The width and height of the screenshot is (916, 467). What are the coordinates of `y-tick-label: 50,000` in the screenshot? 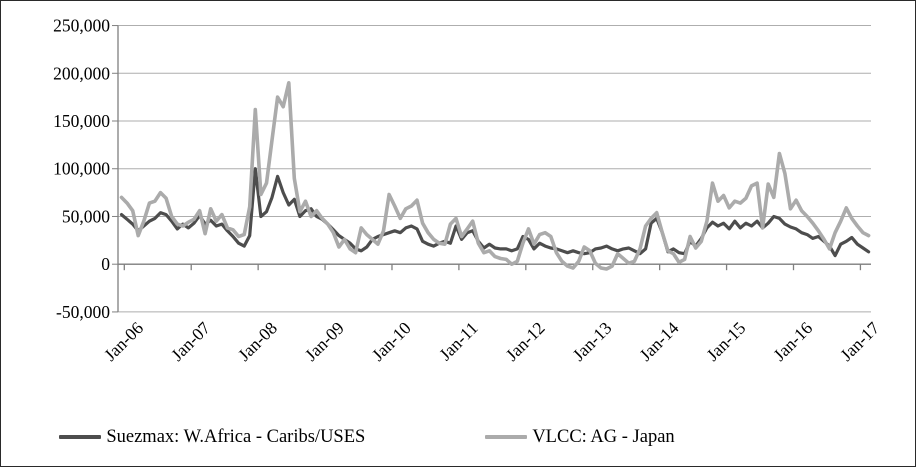 It's located at (86, 216).